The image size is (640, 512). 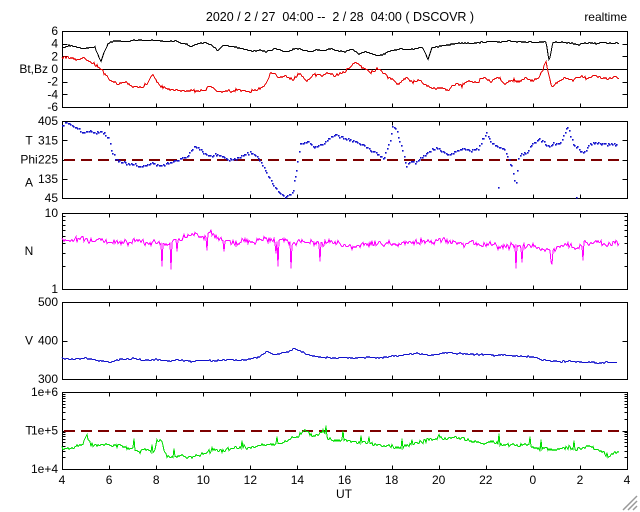 What do you see at coordinates (48, 302) in the screenshot?
I see `y-tick-label: 500` at bounding box center [48, 302].